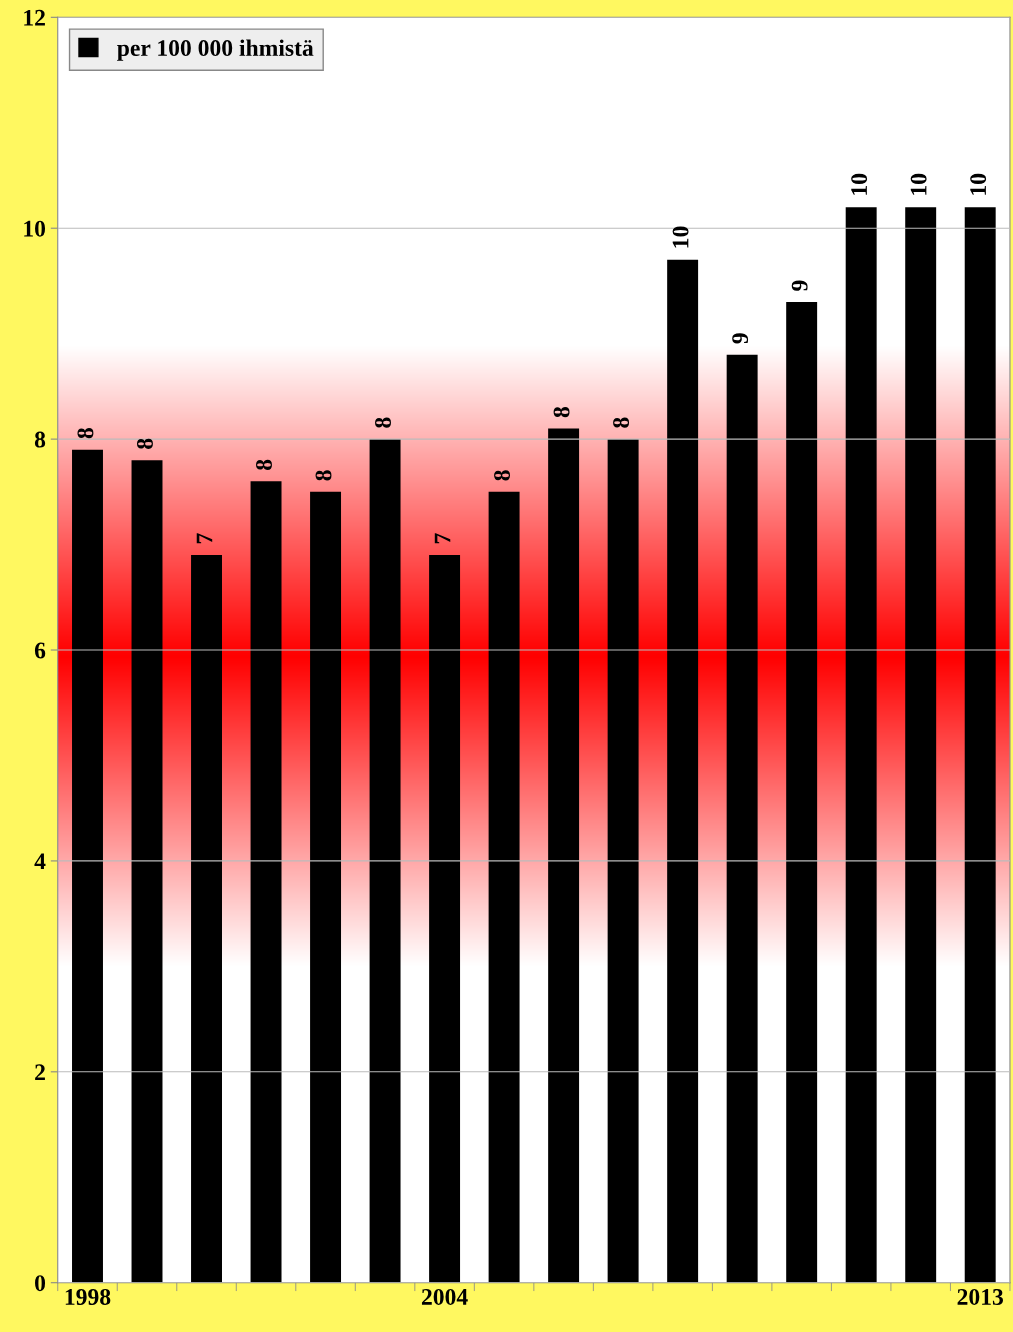 This screenshot has width=1013, height=1332. Describe the element at coordinates (980, 1296) in the screenshot. I see `x-tick-label: 2013` at that location.